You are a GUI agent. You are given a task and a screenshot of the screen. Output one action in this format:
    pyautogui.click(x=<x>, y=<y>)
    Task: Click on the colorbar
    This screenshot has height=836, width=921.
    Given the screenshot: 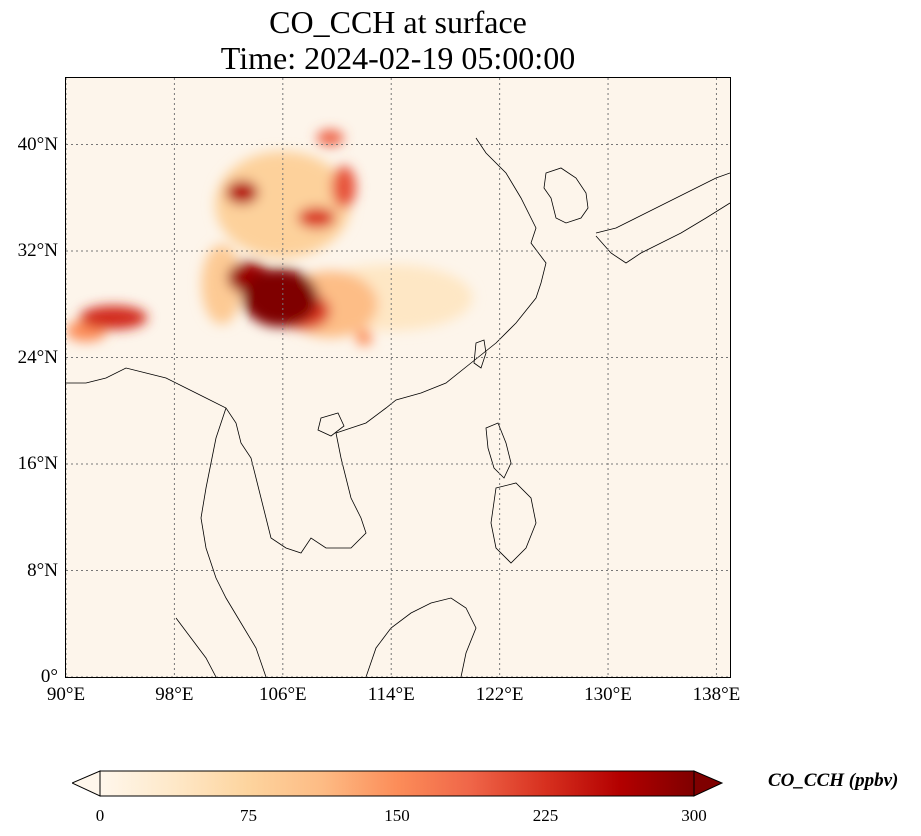 What is the action you would take?
    pyautogui.click(x=398, y=783)
    